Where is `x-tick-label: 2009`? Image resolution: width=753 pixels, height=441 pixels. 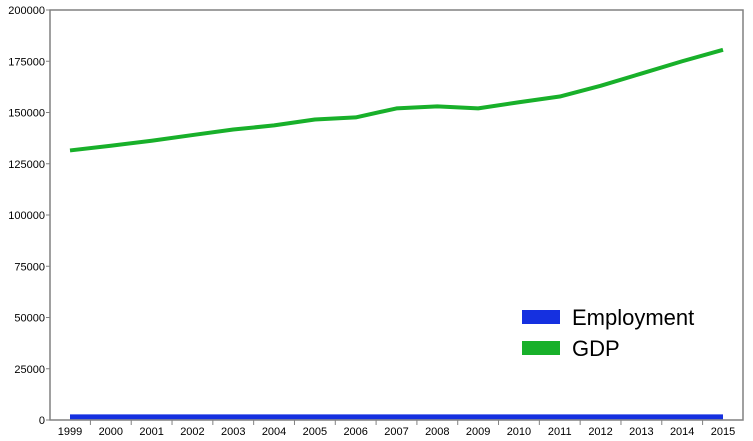 x-tick-label: 2009 is located at coordinates (478, 432).